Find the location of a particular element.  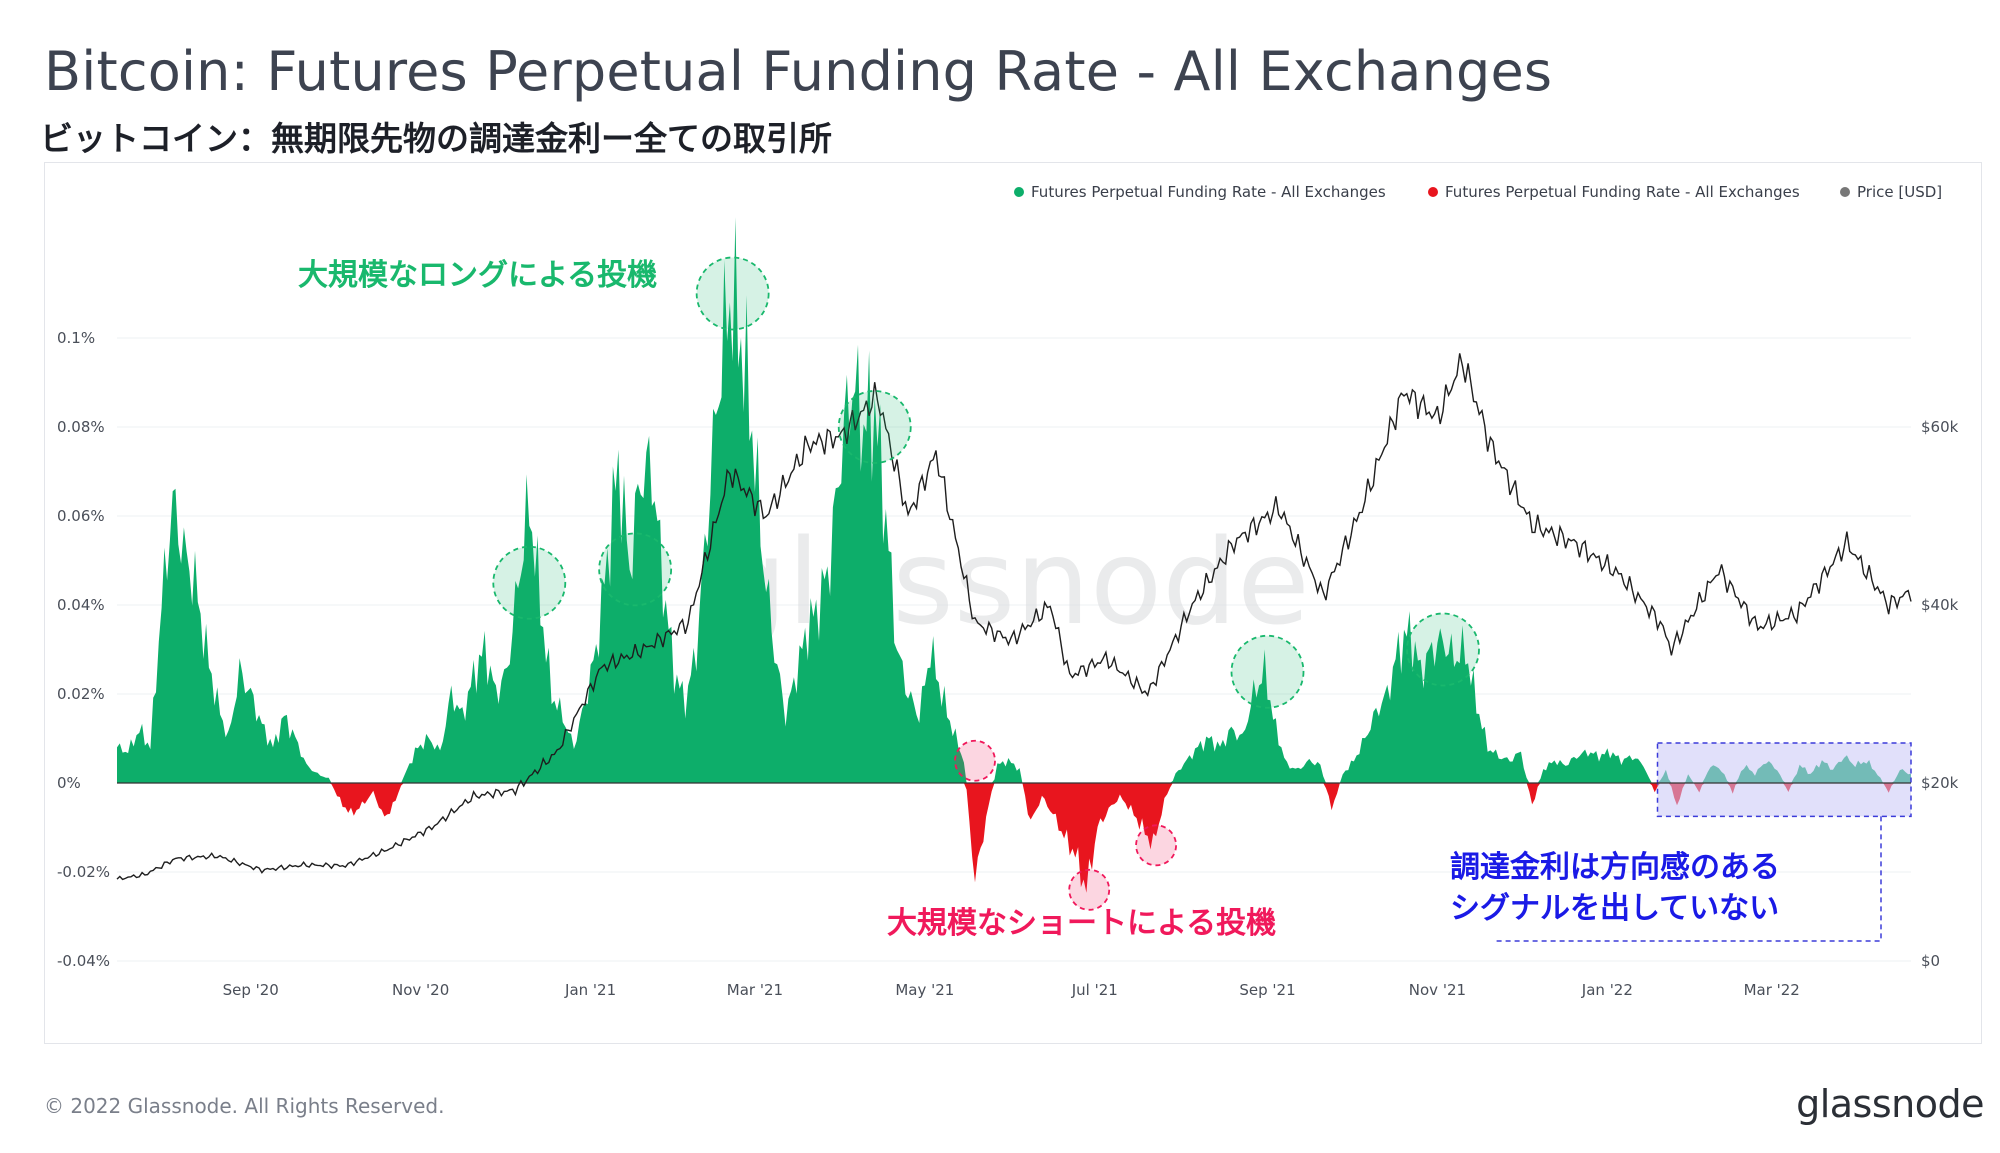

page-subtitle: ビットコイン：無期限先物の調達金利ー全ての取引所 is located at coordinates (436, 138).